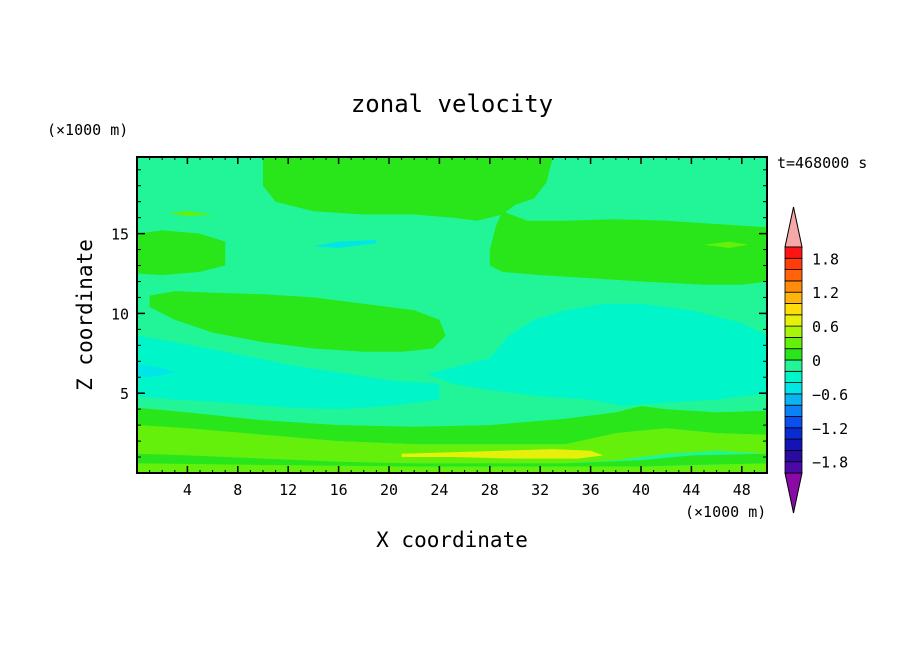 Image resolution: width=904 pixels, height=654 pixels. What do you see at coordinates (641, 490) in the screenshot?
I see `x-tick-label: 40` at bounding box center [641, 490].